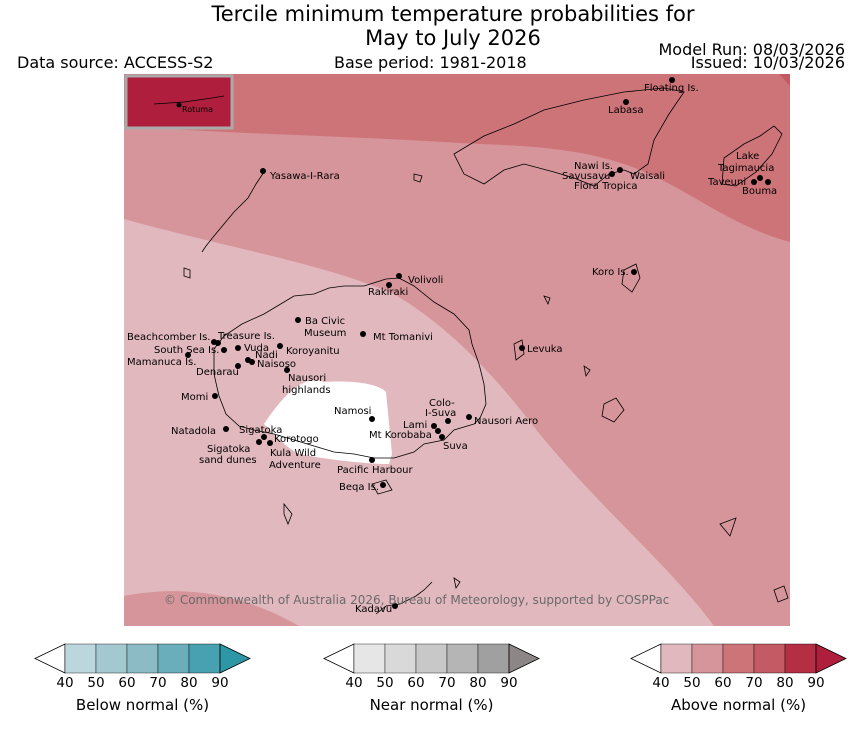  Describe the element at coordinates (307, 378) in the screenshot. I see `place-label: Nausori` at that location.